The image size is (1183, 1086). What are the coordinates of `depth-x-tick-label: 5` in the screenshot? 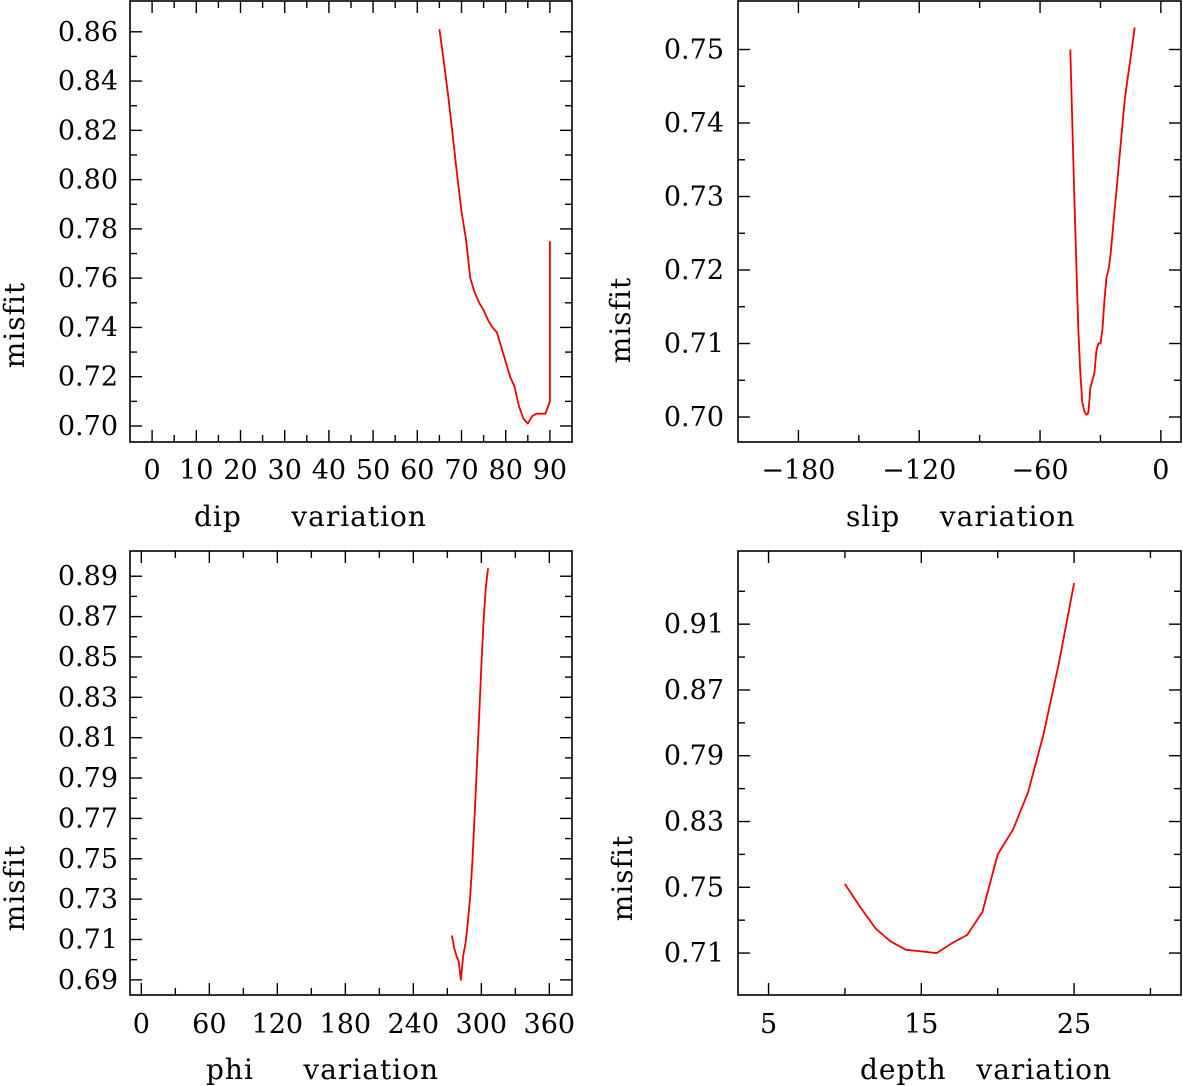 It's located at (768, 1024).